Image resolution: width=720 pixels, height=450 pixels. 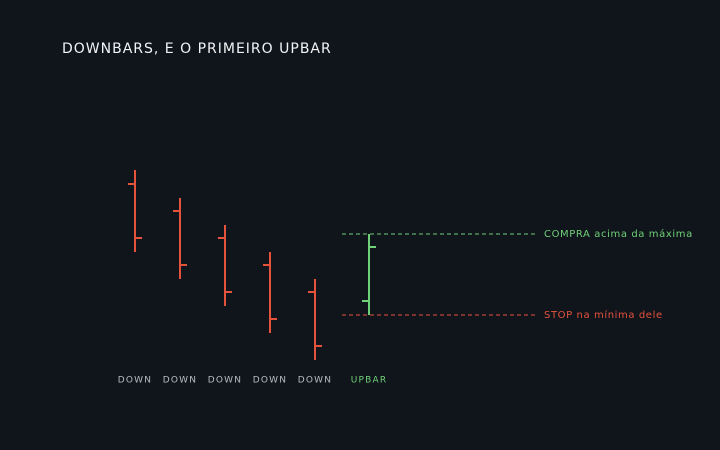 What do you see at coordinates (618, 234) in the screenshot?
I see `buy-annotation: COMPRA acima da máxima` at bounding box center [618, 234].